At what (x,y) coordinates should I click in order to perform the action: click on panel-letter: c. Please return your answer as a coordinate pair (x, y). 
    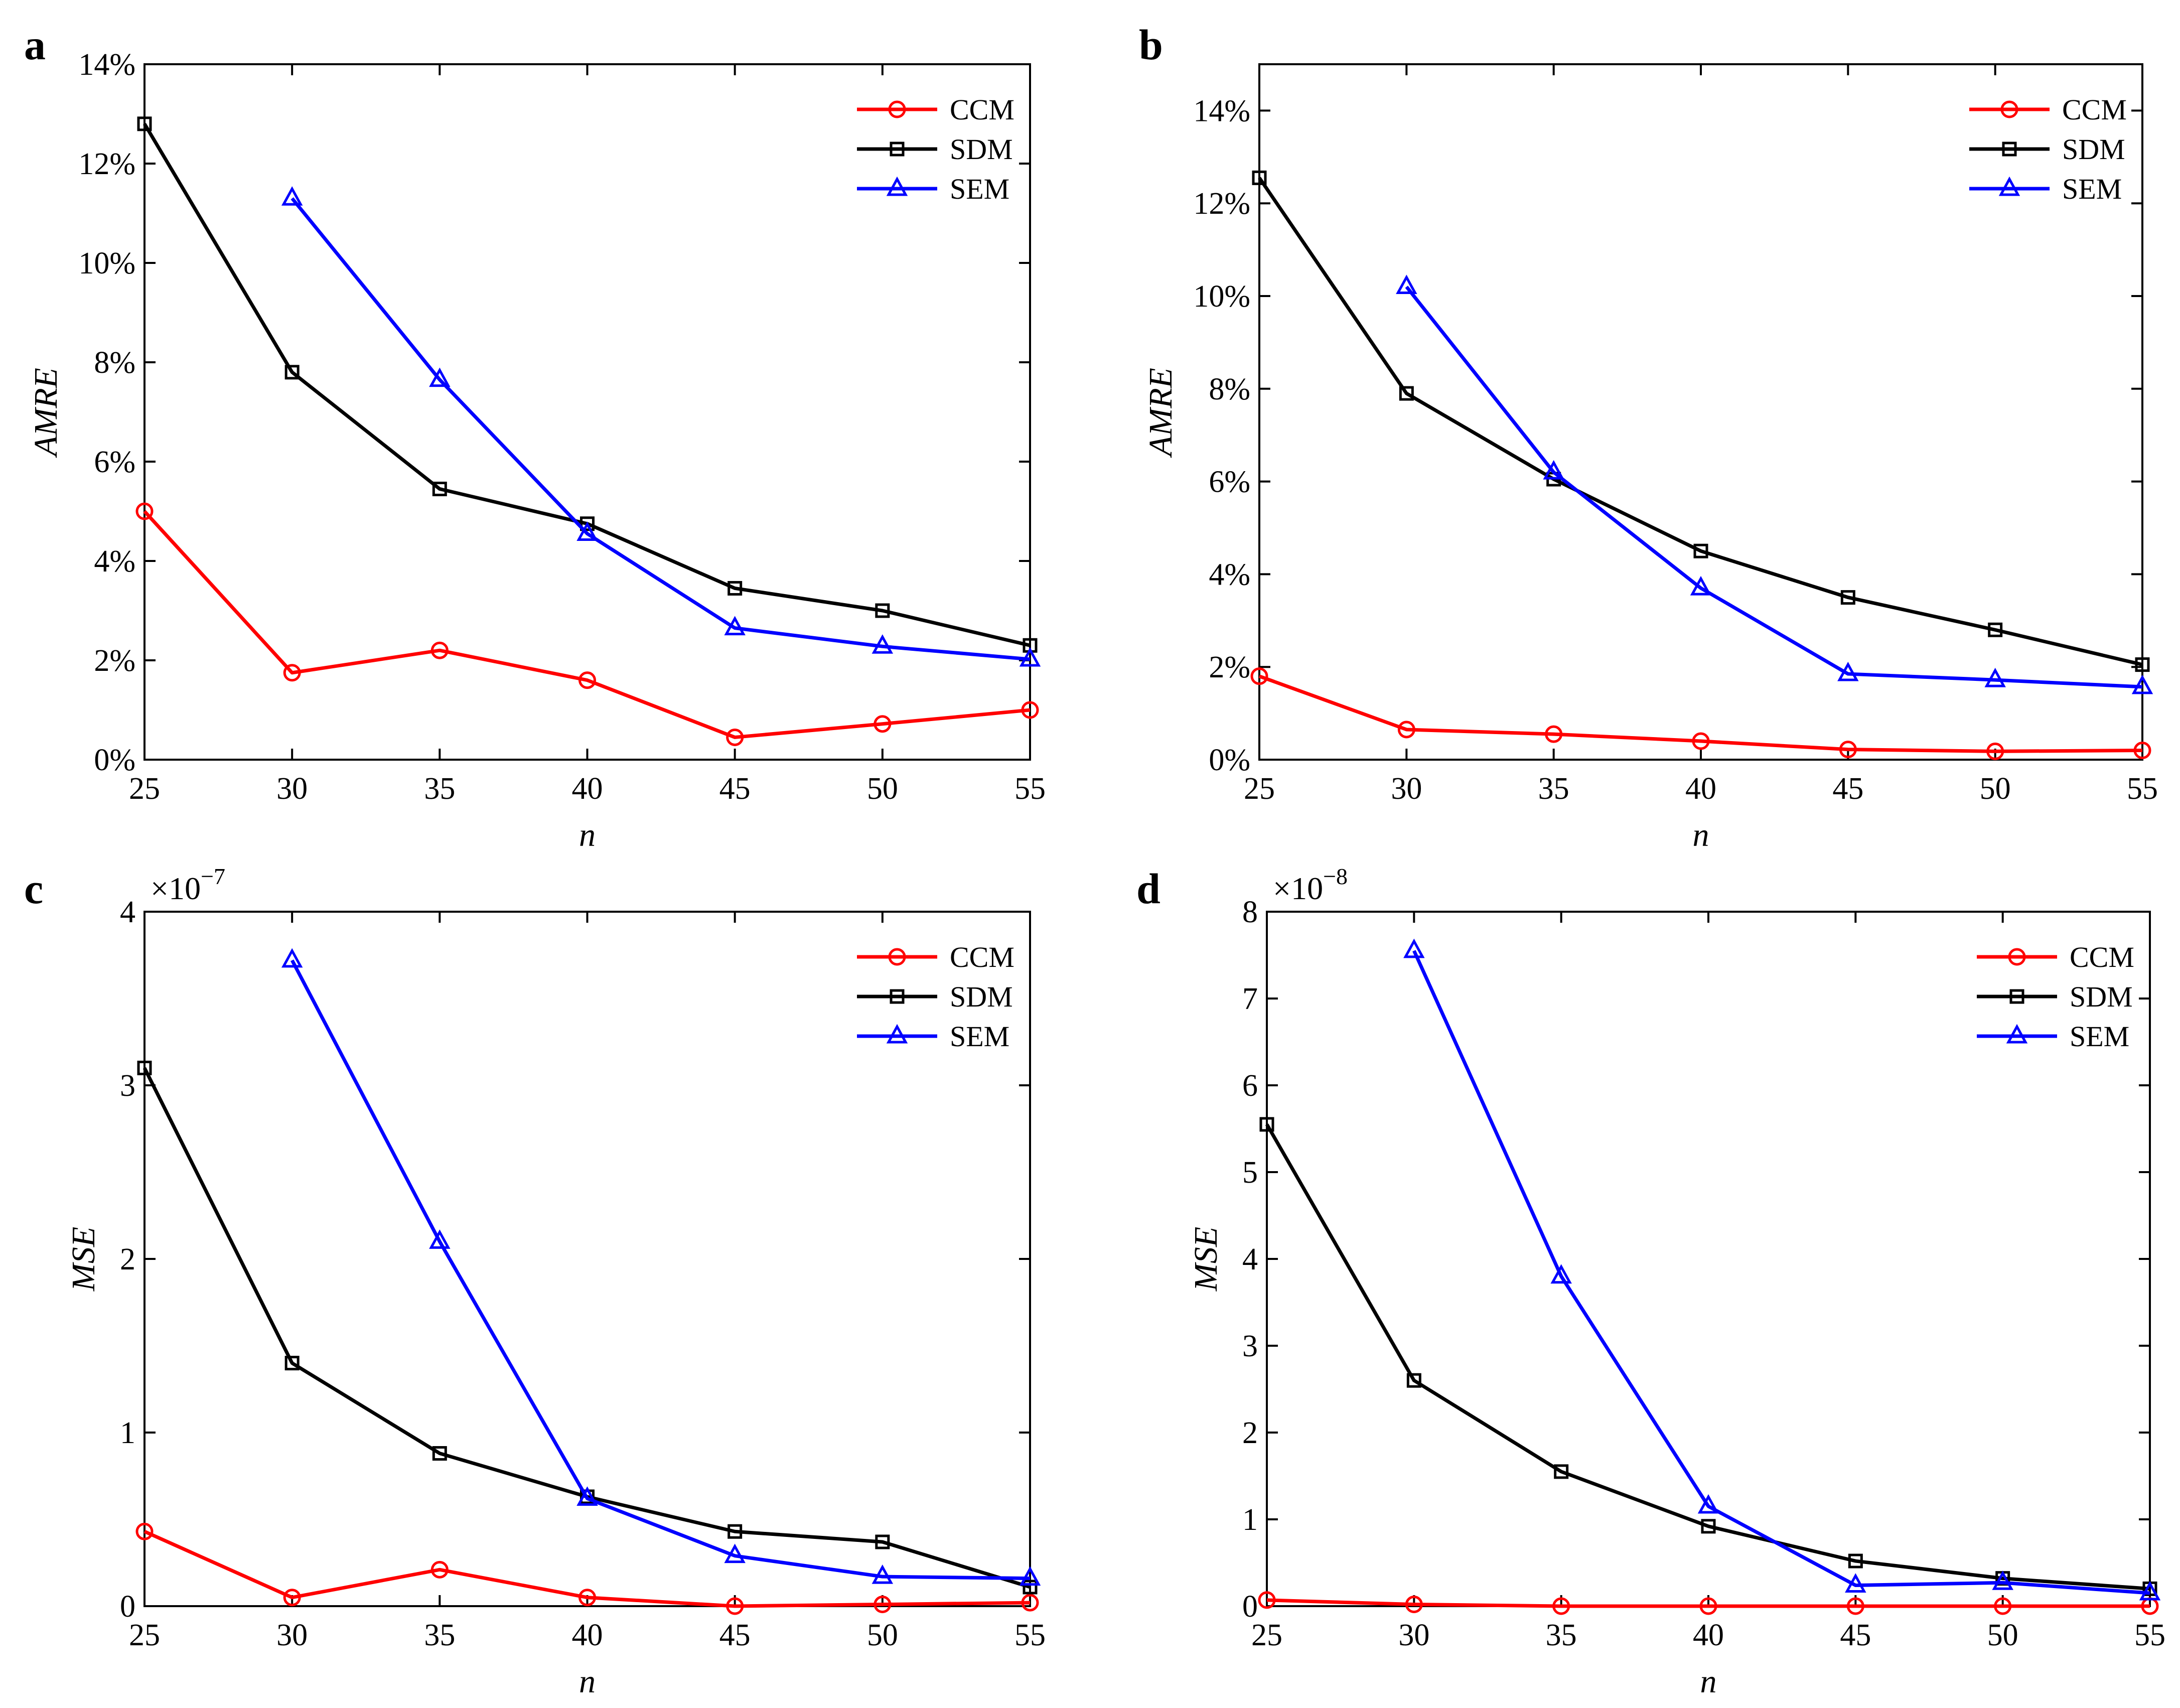
    Looking at the image, I should click on (33, 889).